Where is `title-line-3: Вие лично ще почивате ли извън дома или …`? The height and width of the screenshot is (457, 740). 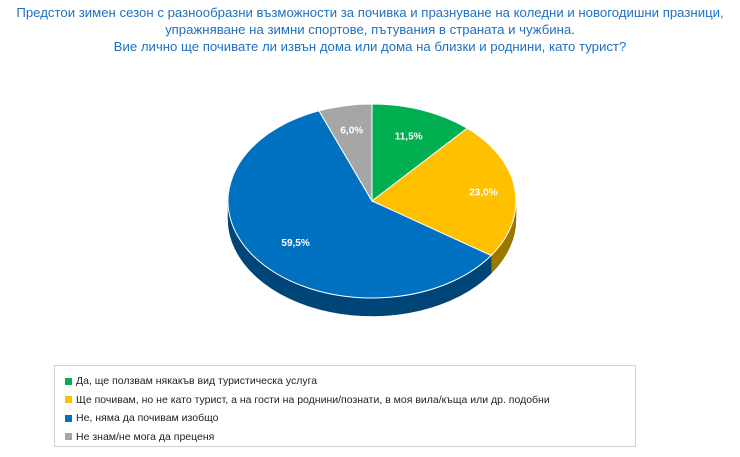 title-line-3: Вие лично ще почивате ли извън дома или … is located at coordinates (370, 46).